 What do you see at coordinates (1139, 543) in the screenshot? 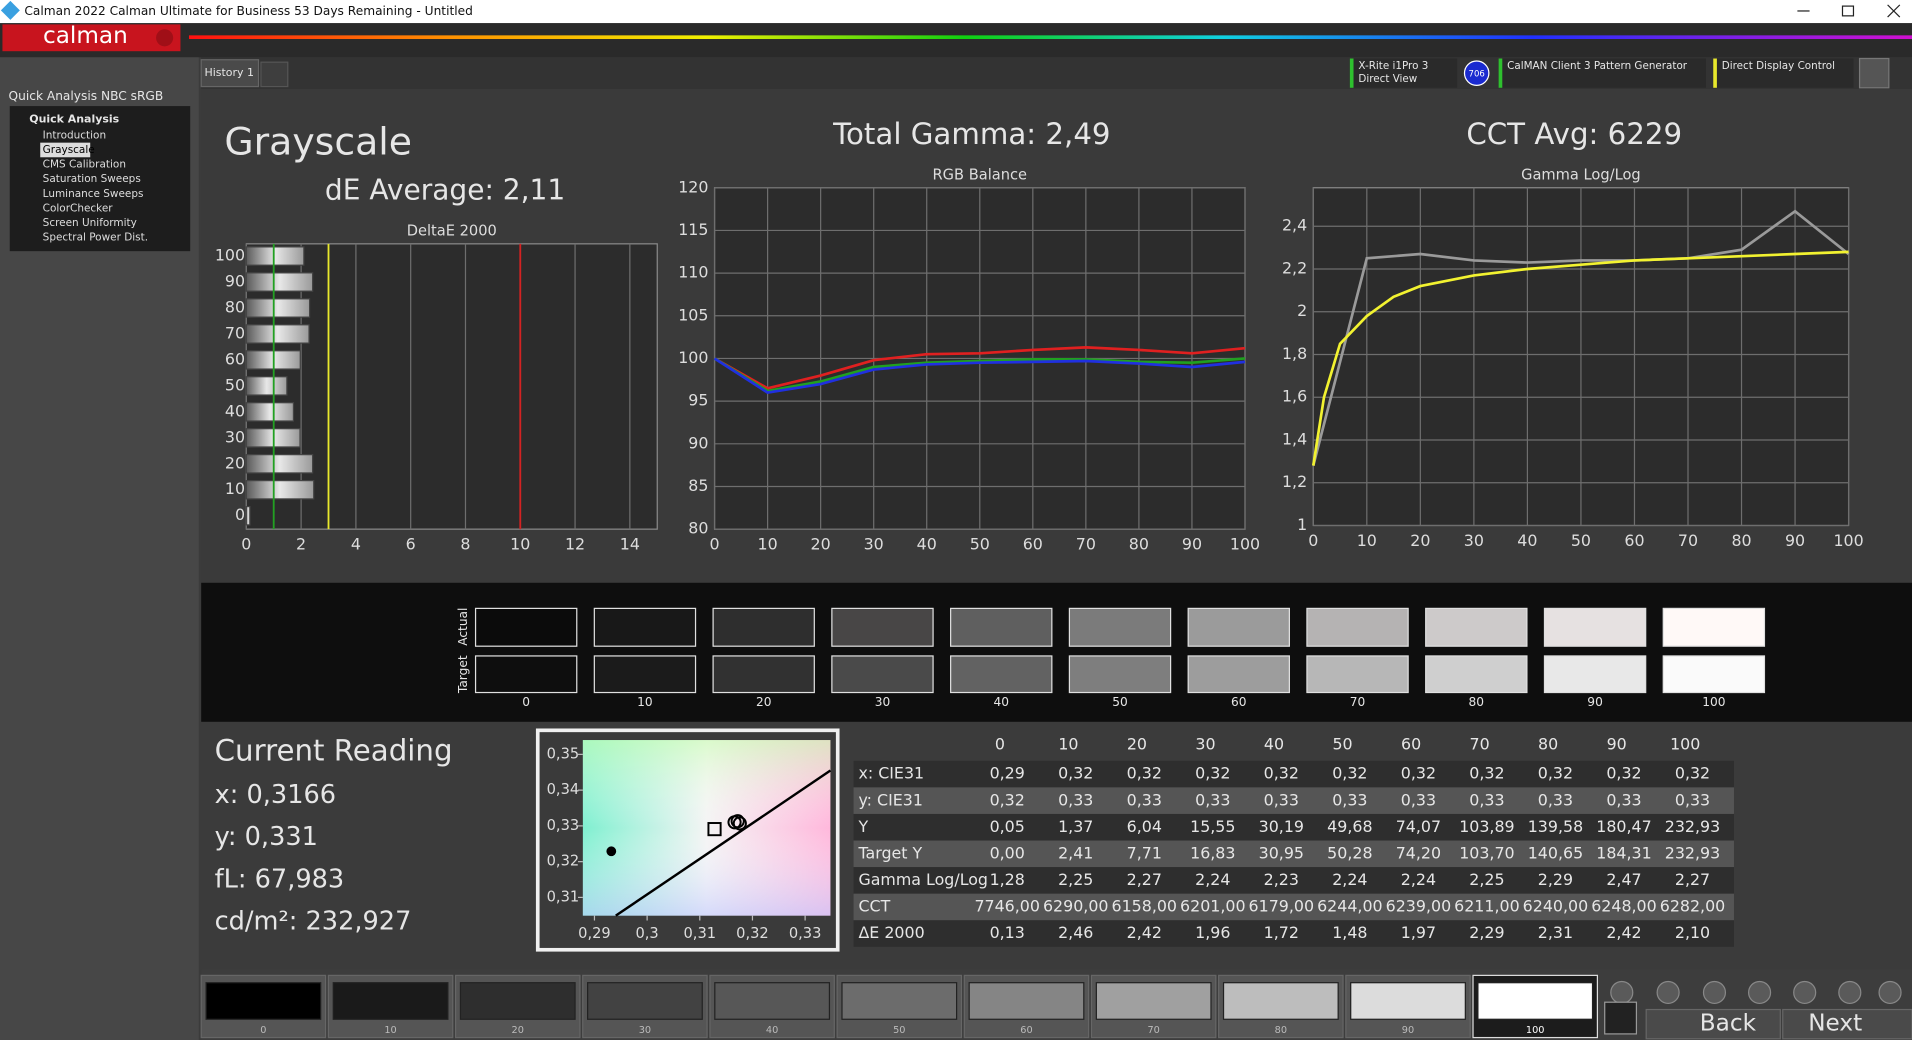
I see `x-tick-label: 80` at bounding box center [1139, 543].